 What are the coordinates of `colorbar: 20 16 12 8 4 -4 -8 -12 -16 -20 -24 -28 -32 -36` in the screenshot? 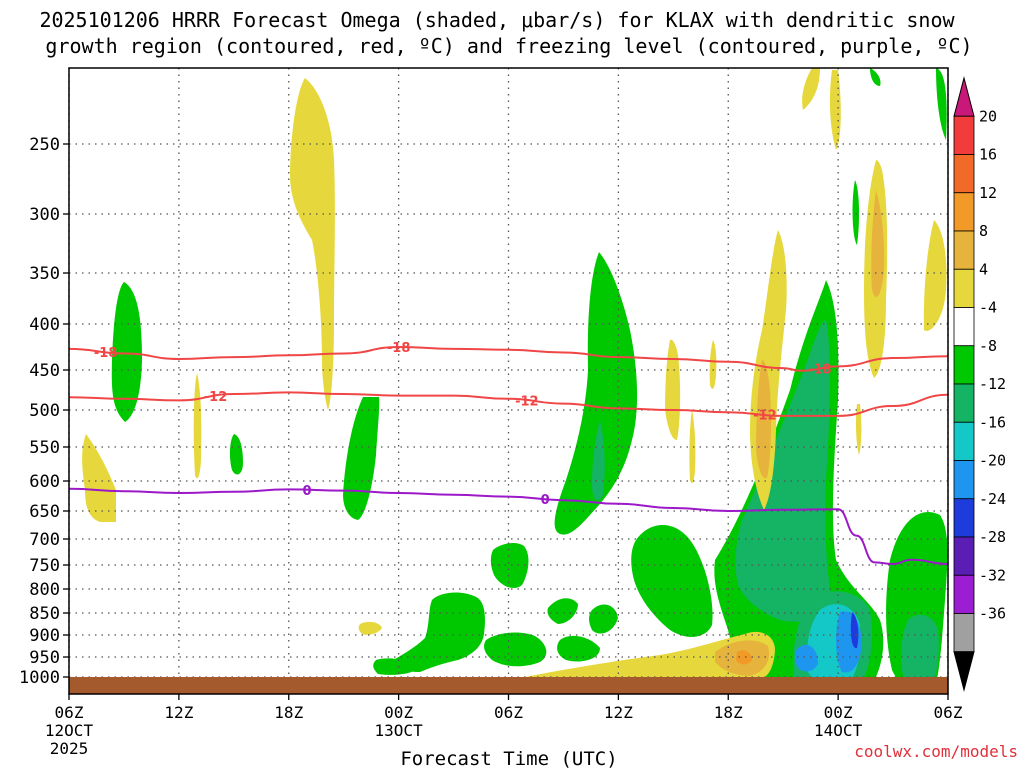 It's located at (979, 384).